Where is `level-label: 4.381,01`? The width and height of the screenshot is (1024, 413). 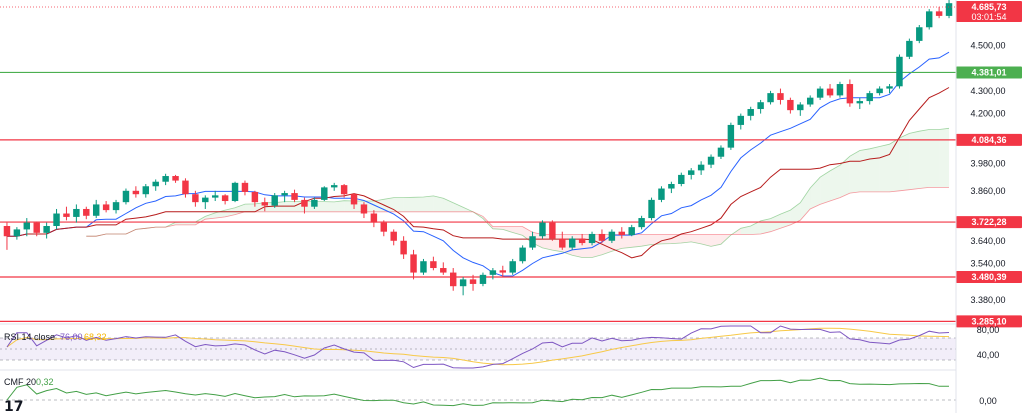 level-label: 4.381,01 is located at coordinates (988, 72).